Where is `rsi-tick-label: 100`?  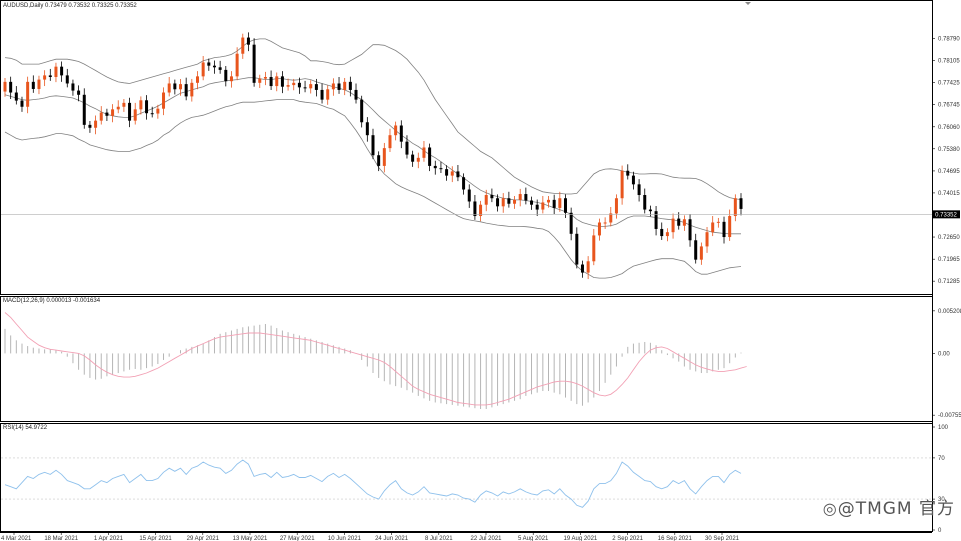 rsi-tick-label: 100 is located at coordinates (943, 428).